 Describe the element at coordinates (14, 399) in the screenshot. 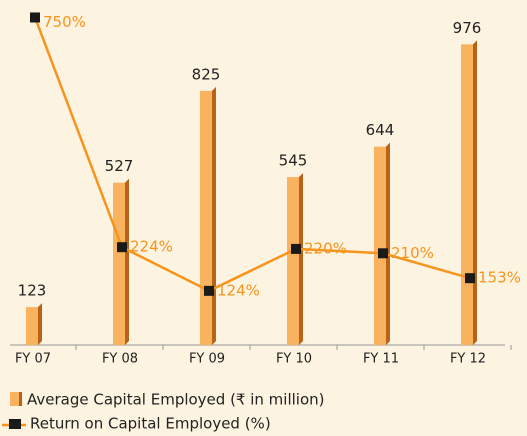

I see `legend-swatch` at that location.